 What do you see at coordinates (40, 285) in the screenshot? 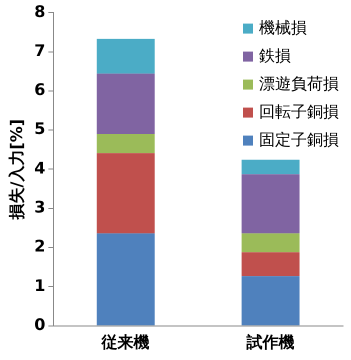
I see `y-tick-label: 1` at bounding box center [40, 285].